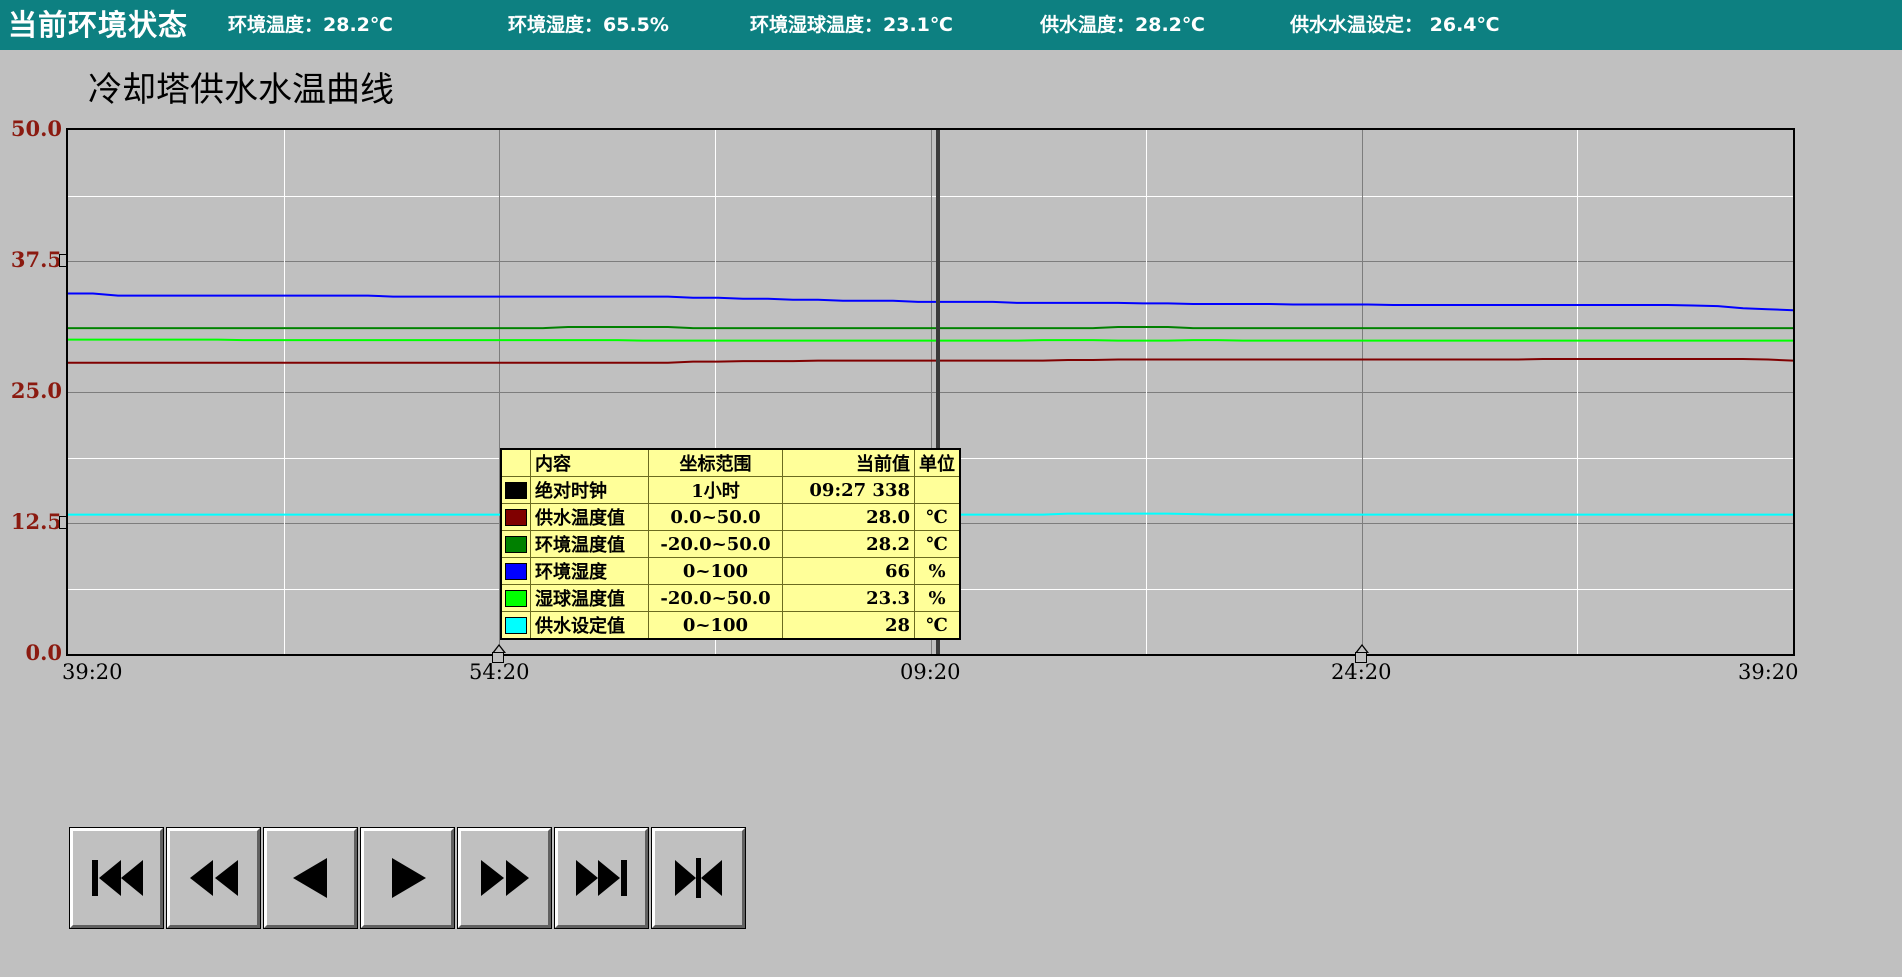 This screenshot has height=977, width=1902. I want to click on fast-forward-icon, so click(505, 878).